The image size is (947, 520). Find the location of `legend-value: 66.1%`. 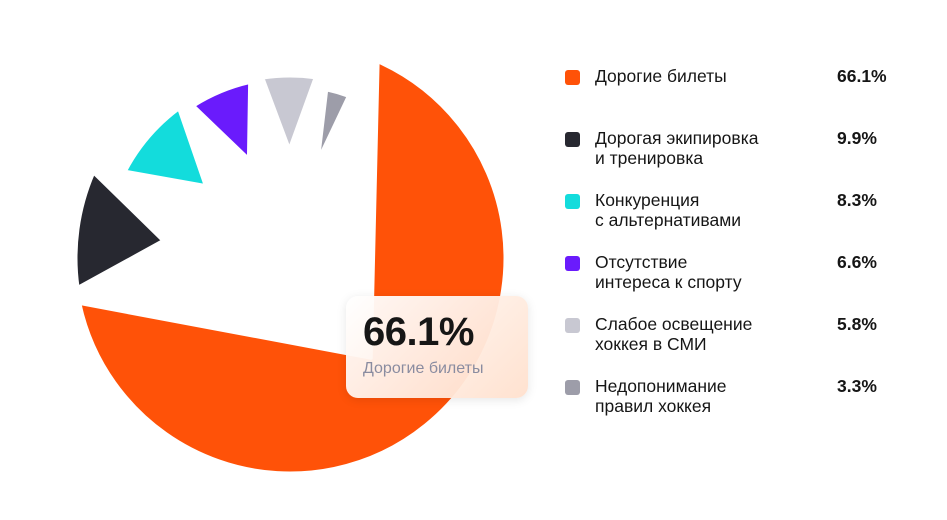

legend-value: 66.1% is located at coordinates (862, 76).